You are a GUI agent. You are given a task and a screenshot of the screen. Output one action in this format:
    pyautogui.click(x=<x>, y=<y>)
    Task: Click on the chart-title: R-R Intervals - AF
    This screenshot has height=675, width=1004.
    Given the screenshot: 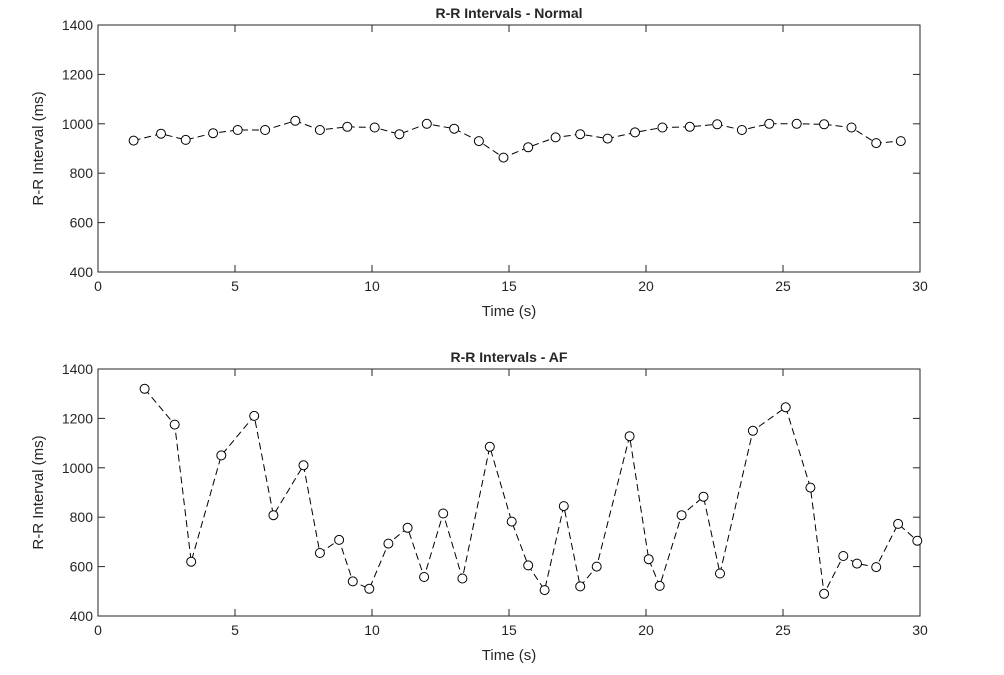 What is the action you would take?
    pyautogui.click(x=509, y=357)
    